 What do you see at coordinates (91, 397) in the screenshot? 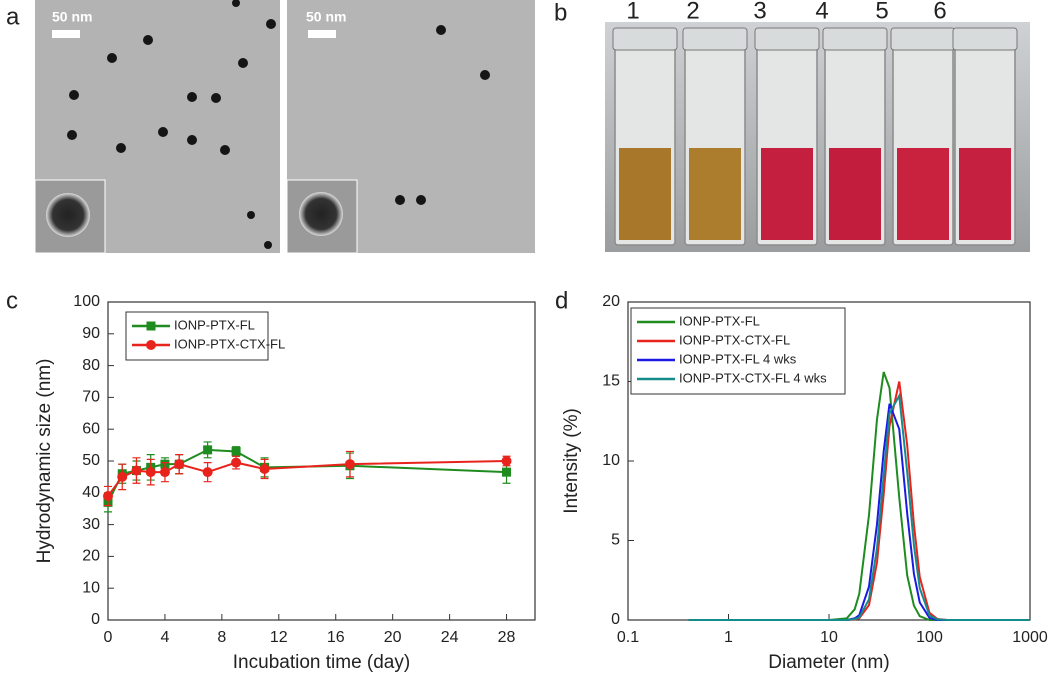
I see `y-tick-label: 70` at bounding box center [91, 397].